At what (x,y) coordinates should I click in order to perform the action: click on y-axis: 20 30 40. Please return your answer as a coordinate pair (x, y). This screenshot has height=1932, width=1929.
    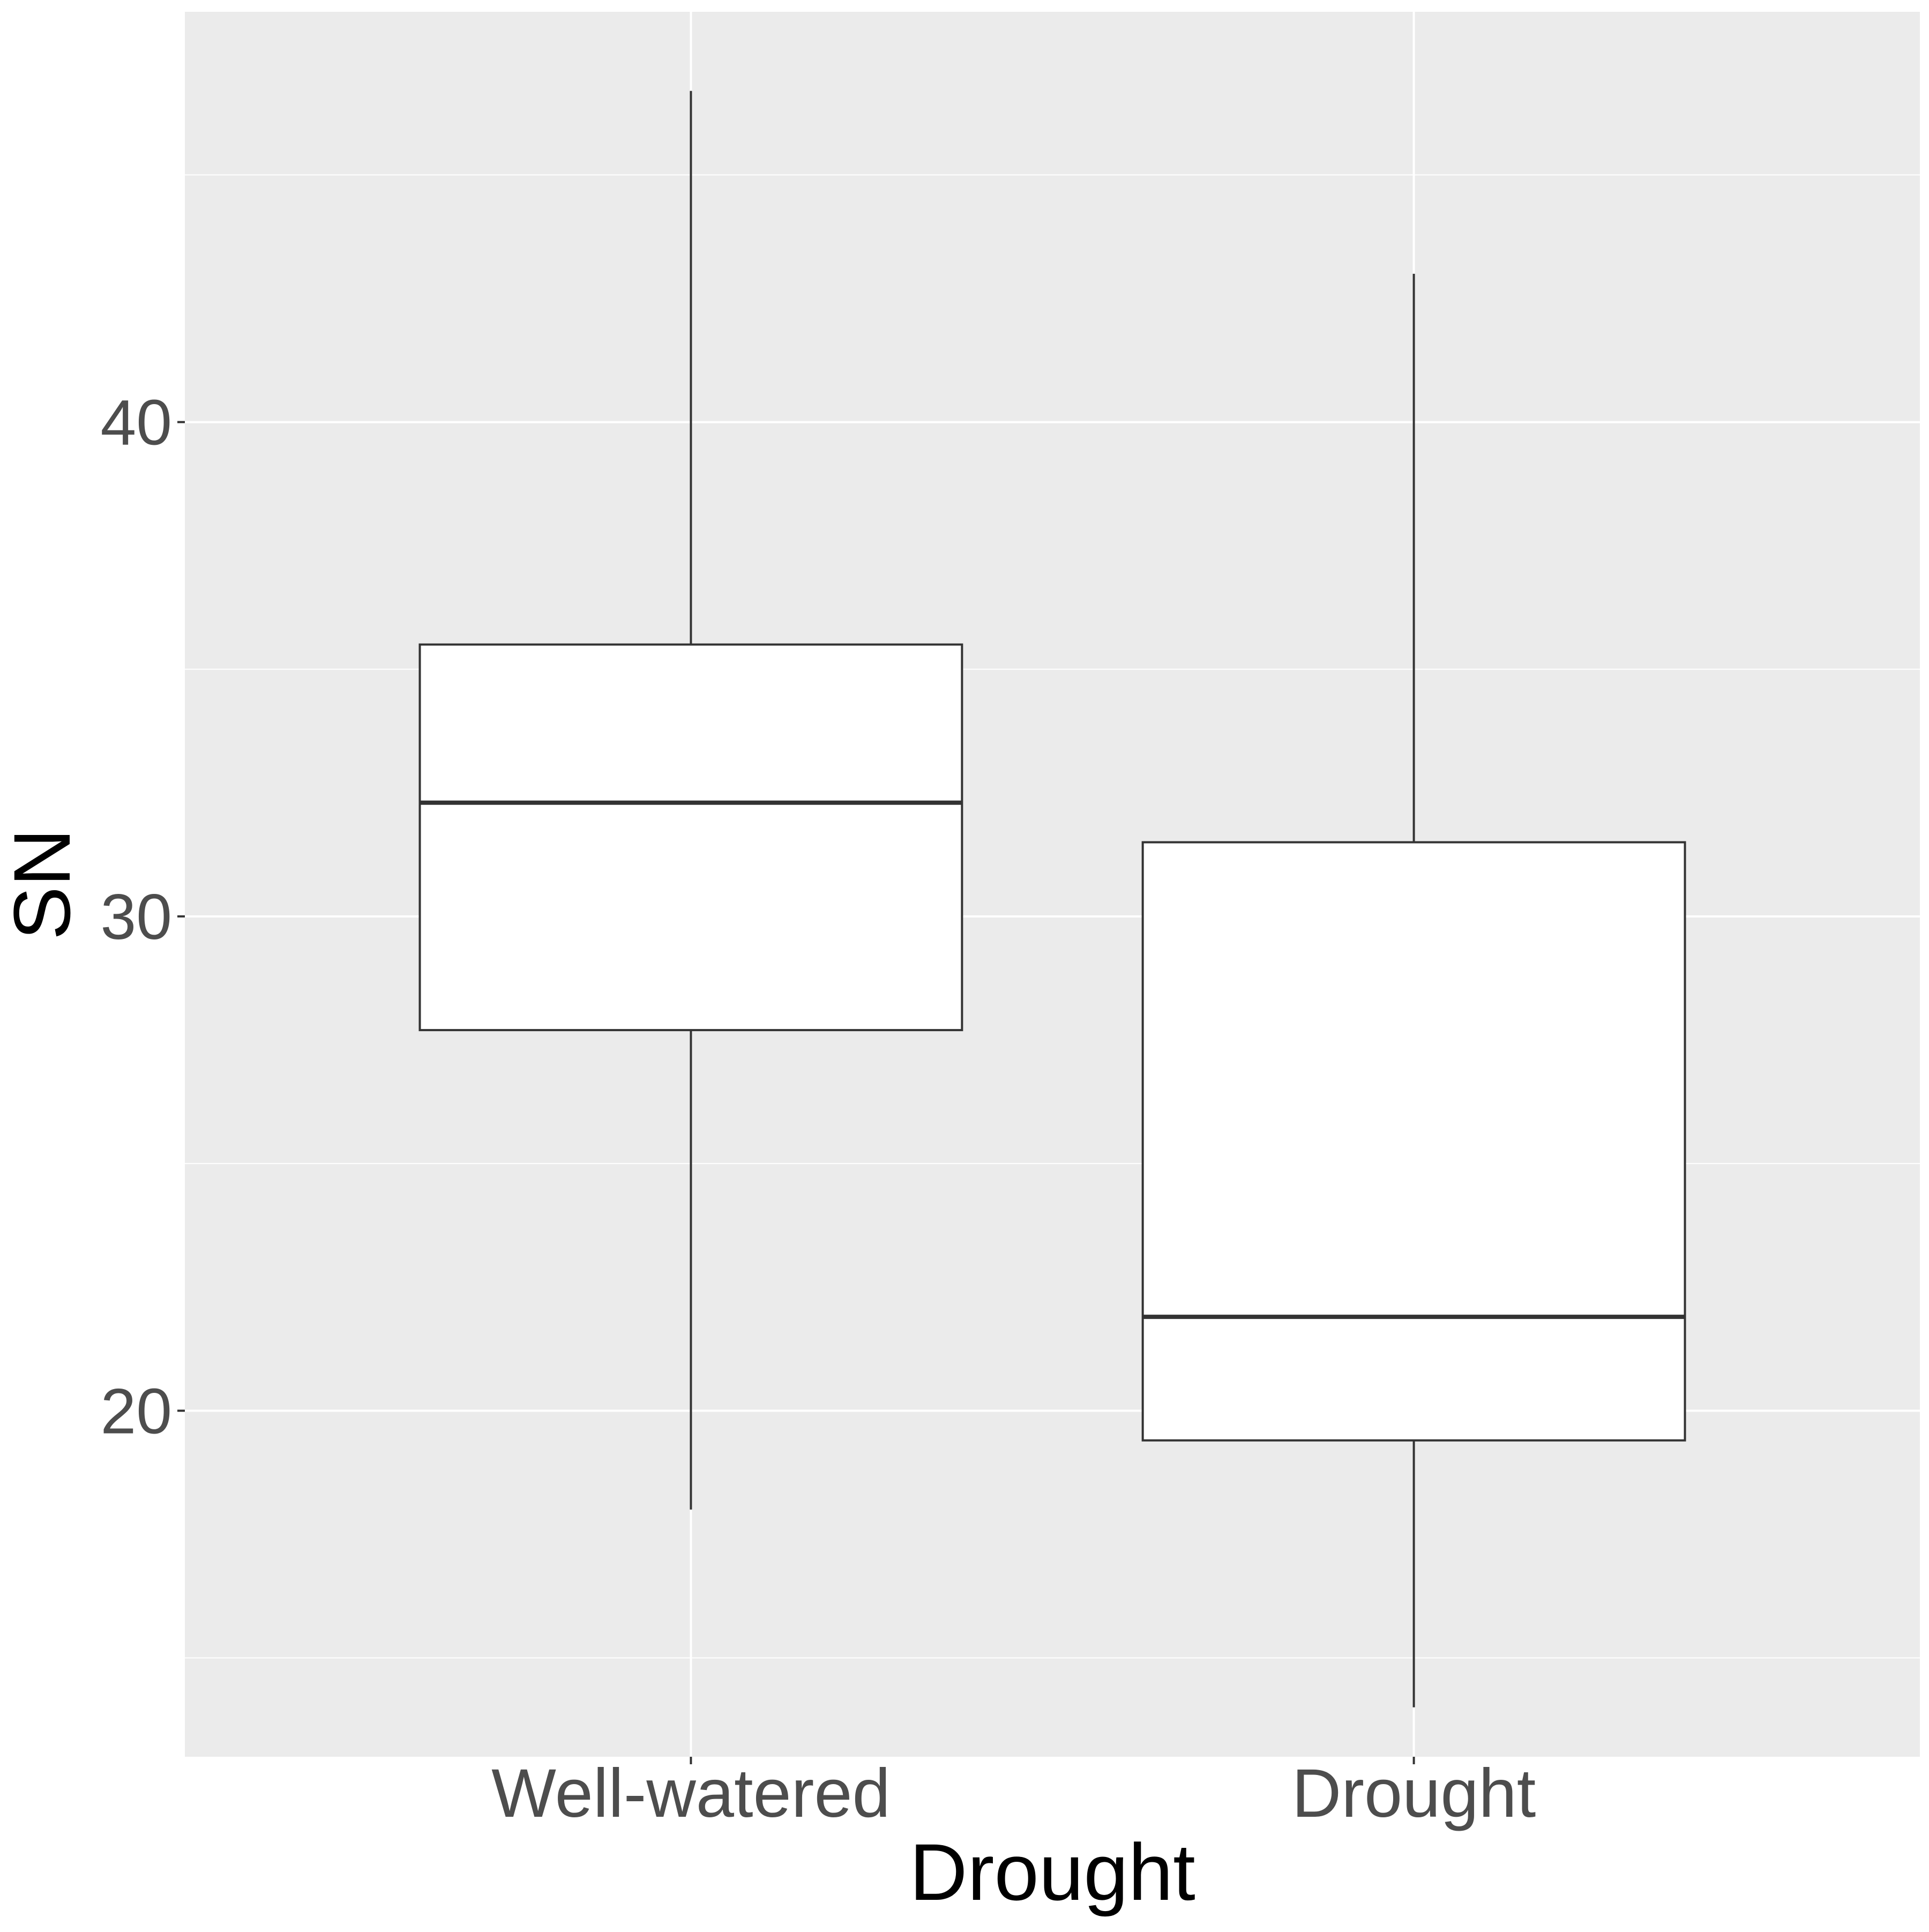
    Looking at the image, I should click on (143, 917).